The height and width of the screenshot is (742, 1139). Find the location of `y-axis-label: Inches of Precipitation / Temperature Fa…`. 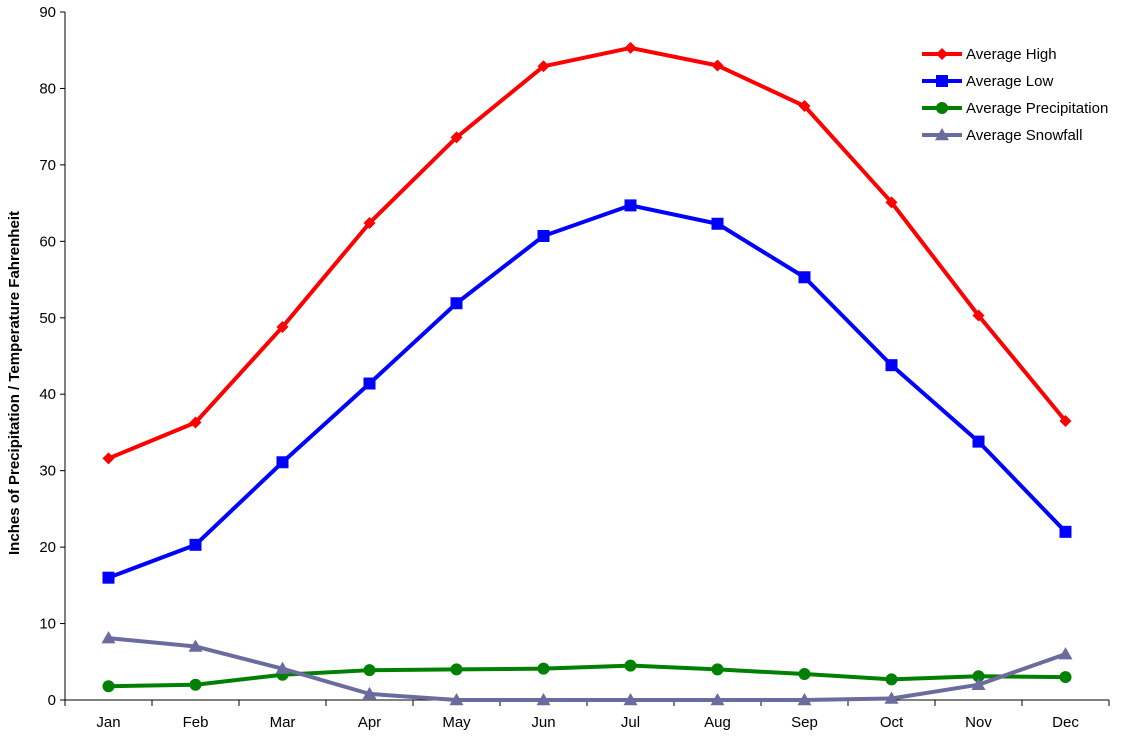

y-axis-label: Inches of Precipitation / Temperature Fa… is located at coordinates (14, 383).